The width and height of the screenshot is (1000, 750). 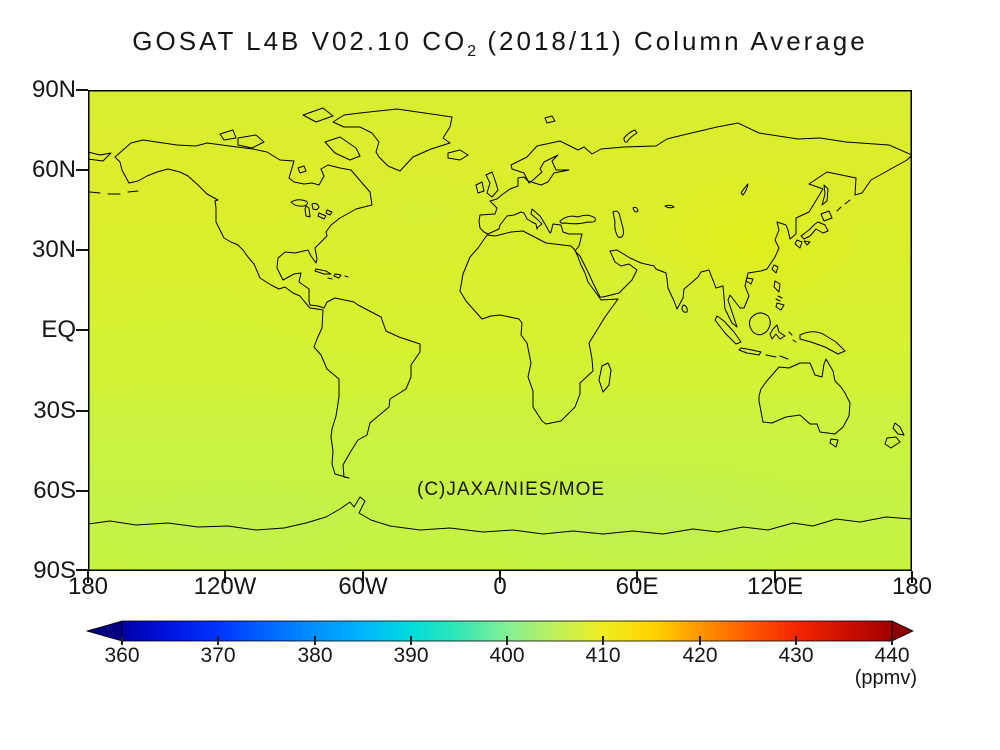 What do you see at coordinates (499, 631) in the screenshot?
I see `colorbar` at bounding box center [499, 631].